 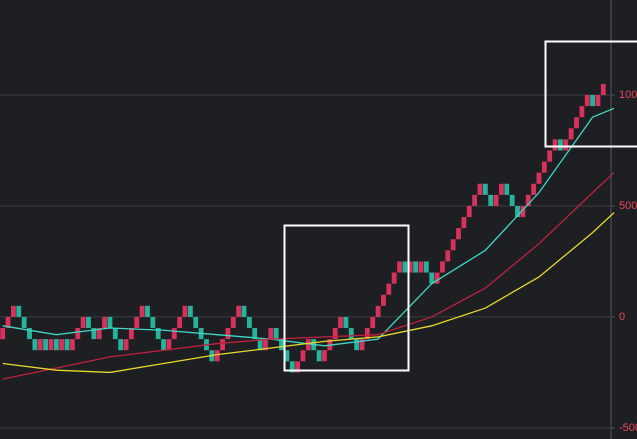 I want to click on y-tick-label: 0, so click(x=622, y=317).